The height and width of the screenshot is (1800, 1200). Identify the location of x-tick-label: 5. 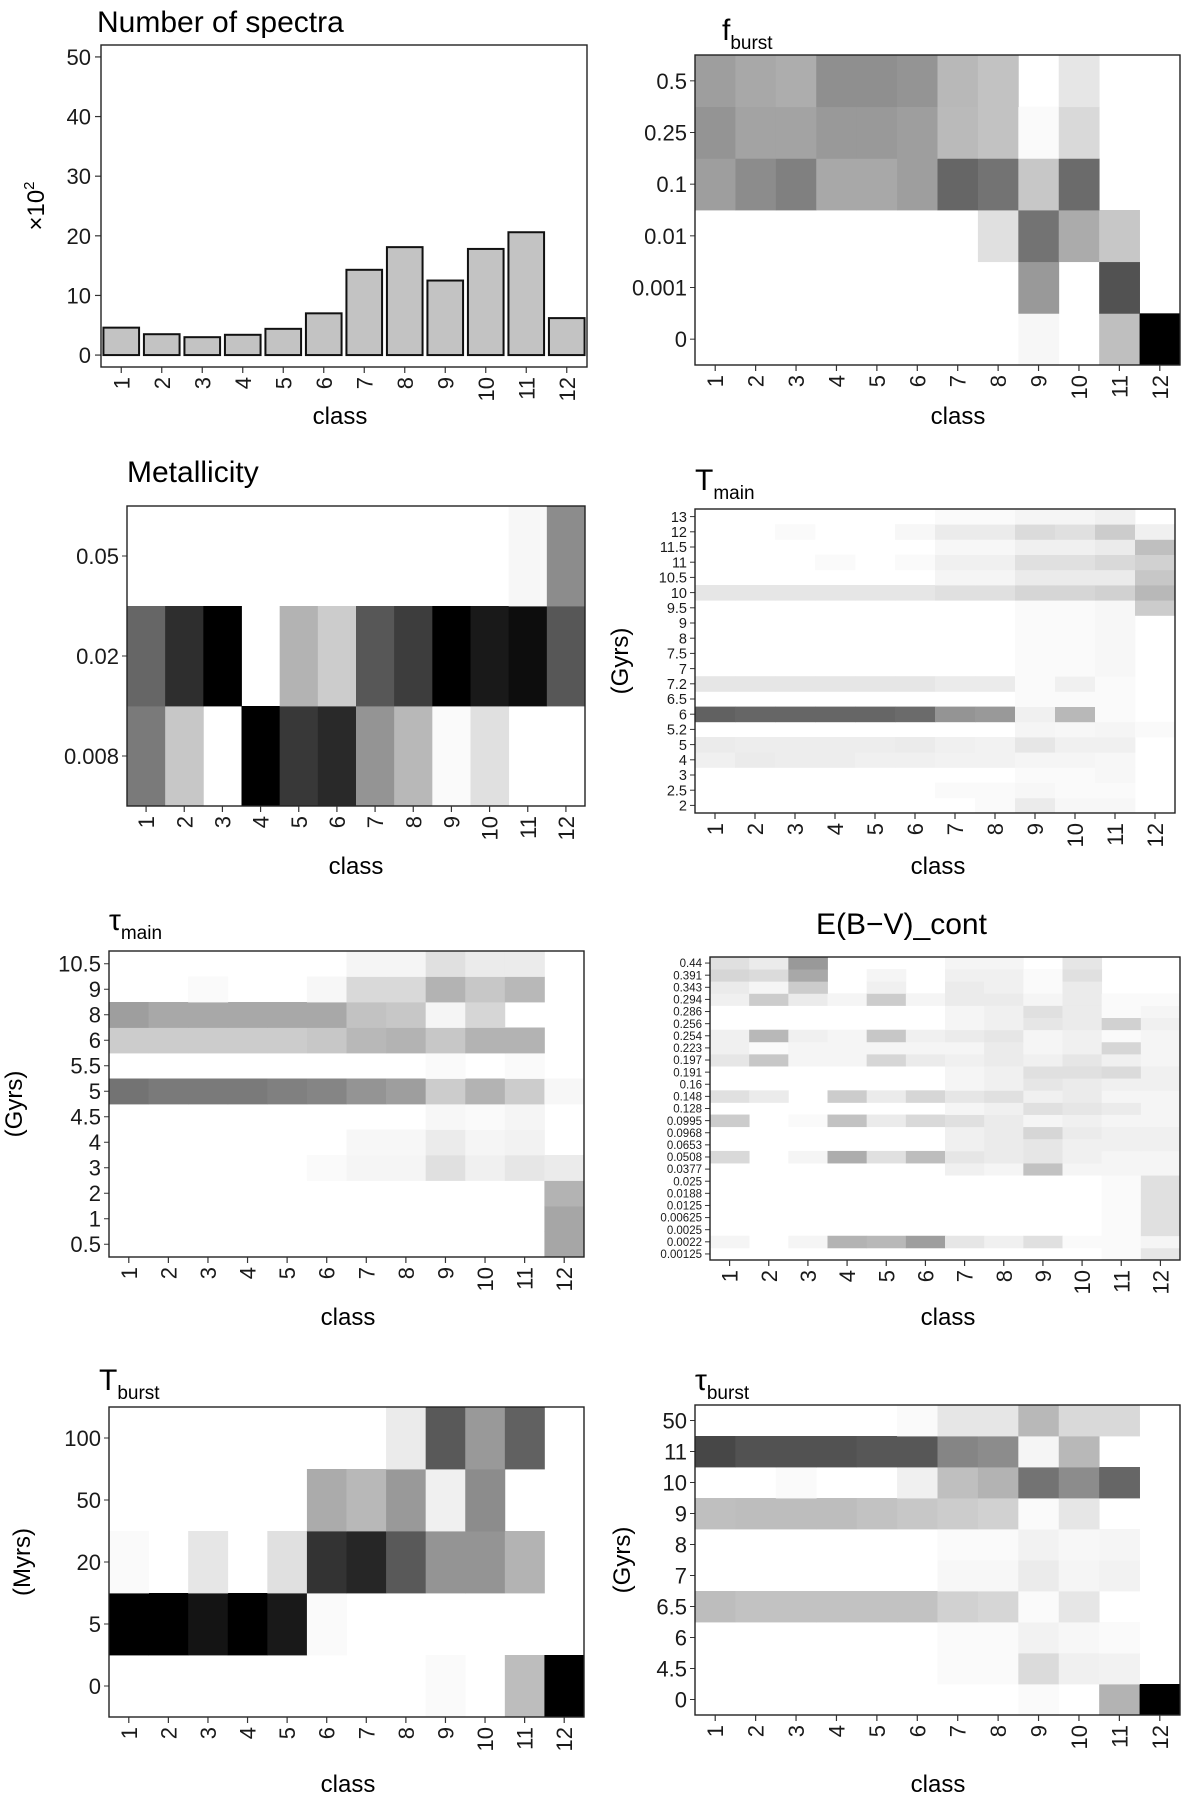
(877, 1731).